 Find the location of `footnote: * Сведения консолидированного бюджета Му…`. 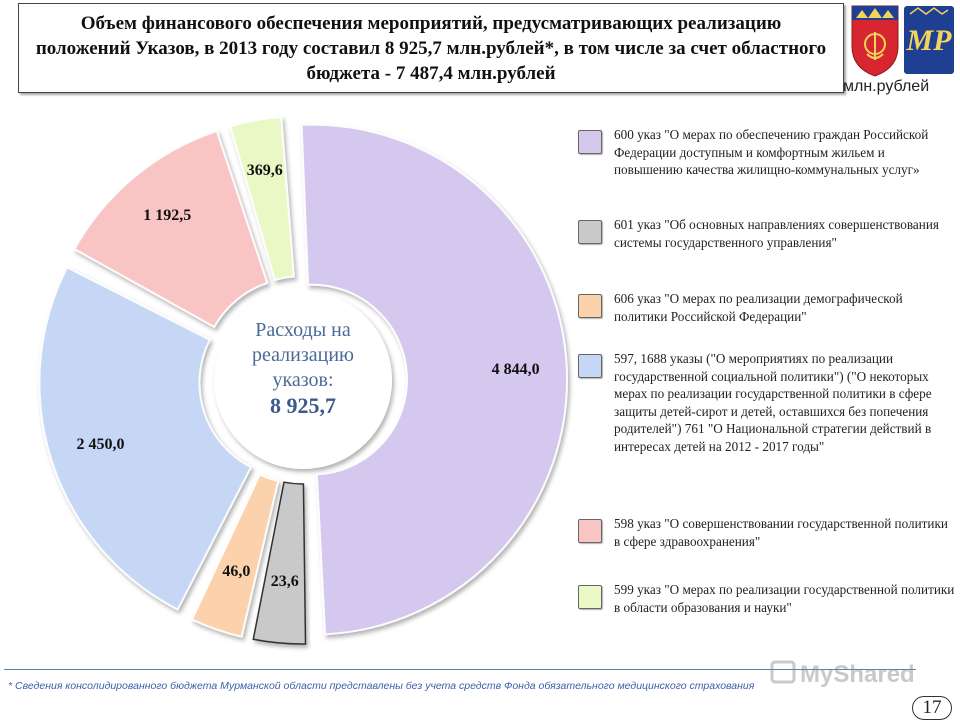

footnote: * Сведения консолидированного бюджета Му… is located at coordinates (381, 686).